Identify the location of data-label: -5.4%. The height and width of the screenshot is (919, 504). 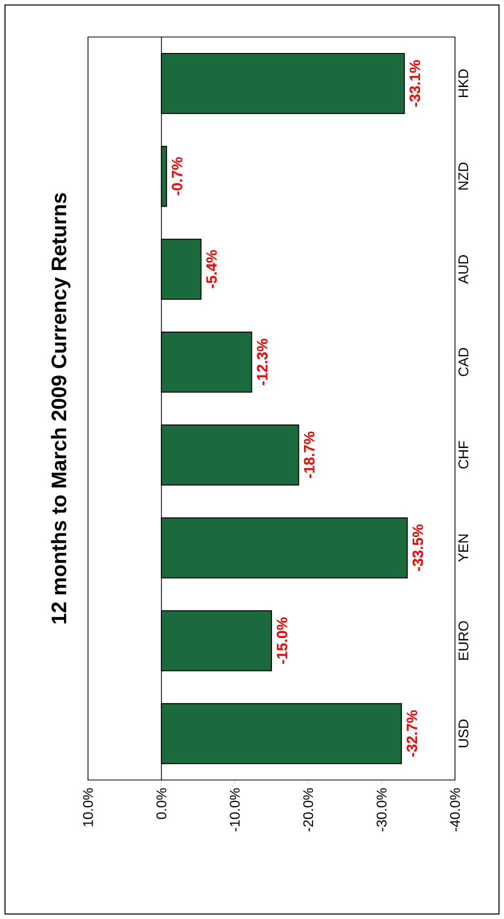
(211, 269).